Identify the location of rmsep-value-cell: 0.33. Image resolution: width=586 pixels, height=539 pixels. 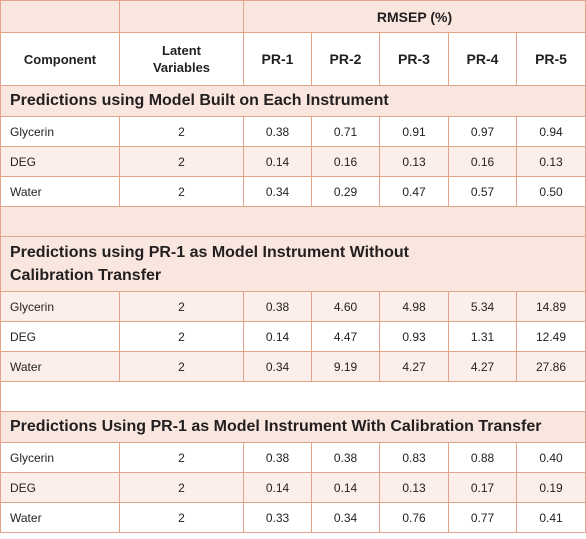
(277, 517).